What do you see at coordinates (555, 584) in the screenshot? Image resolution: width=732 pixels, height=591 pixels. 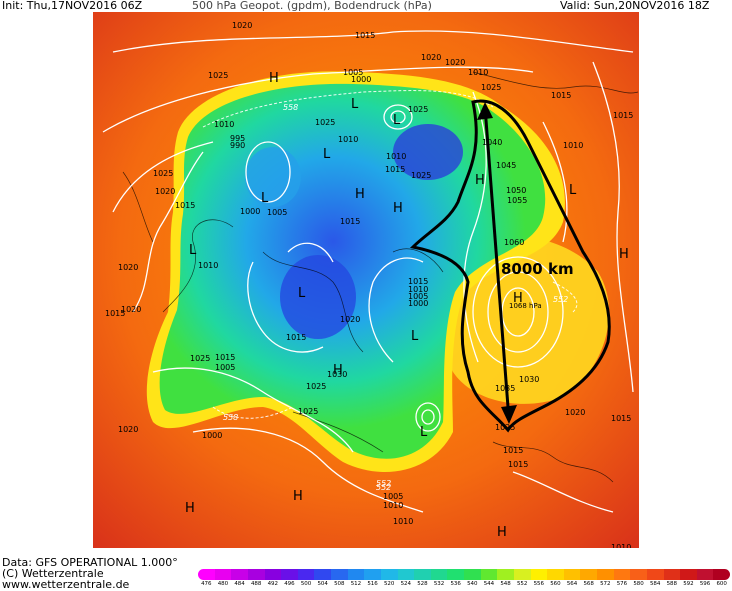 I see `colorbar-tick-label: 560` at bounding box center [555, 584].